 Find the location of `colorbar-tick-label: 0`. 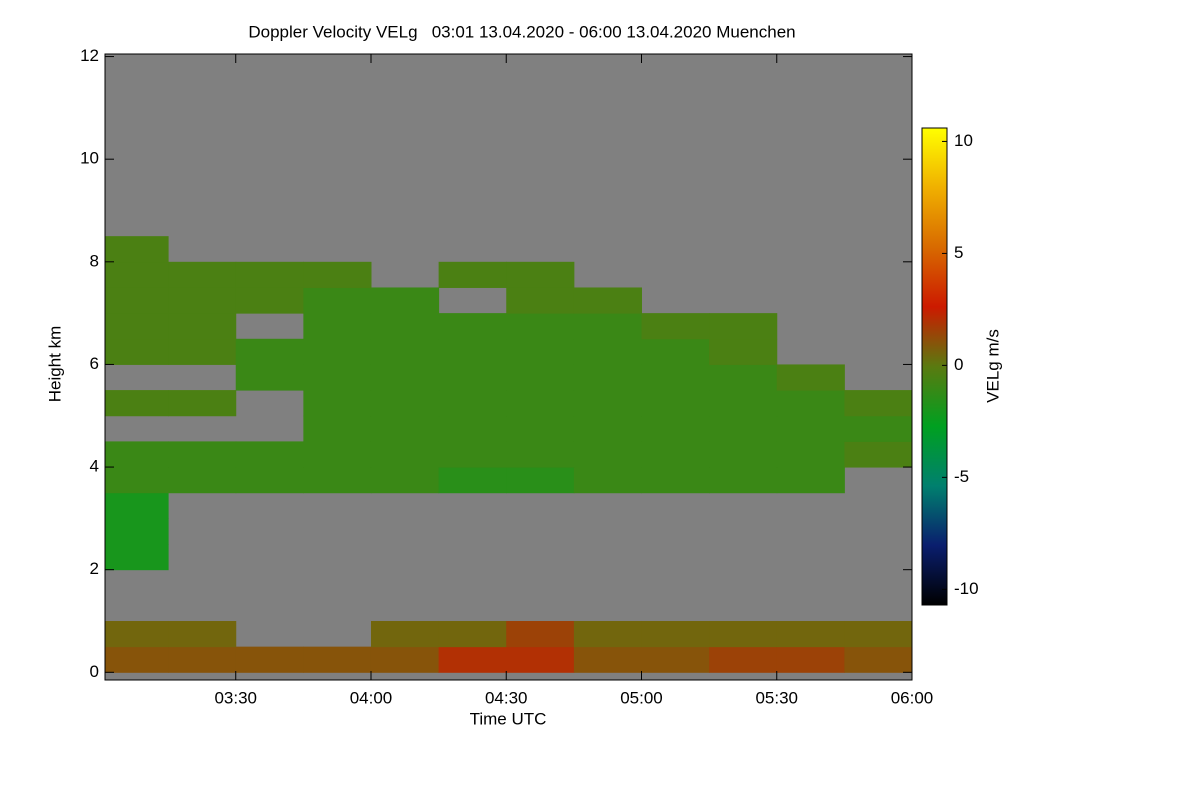

colorbar-tick-label: 0 is located at coordinates (958, 364).